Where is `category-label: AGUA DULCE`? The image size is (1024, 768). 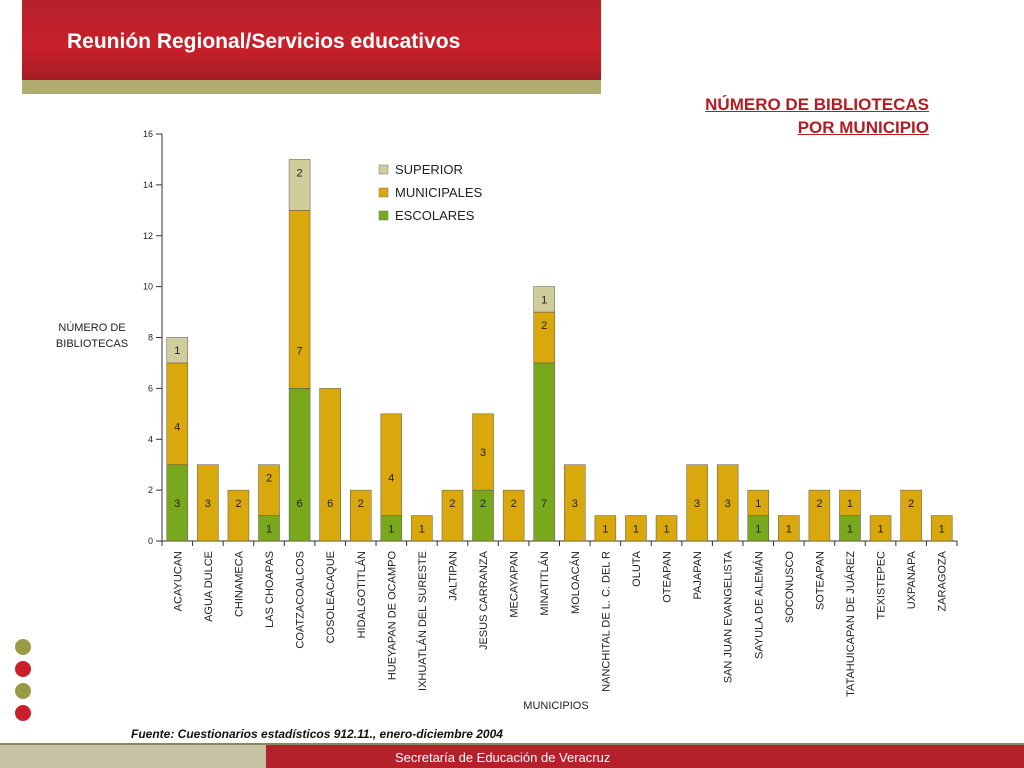 category-label: AGUA DULCE is located at coordinates (209, 586).